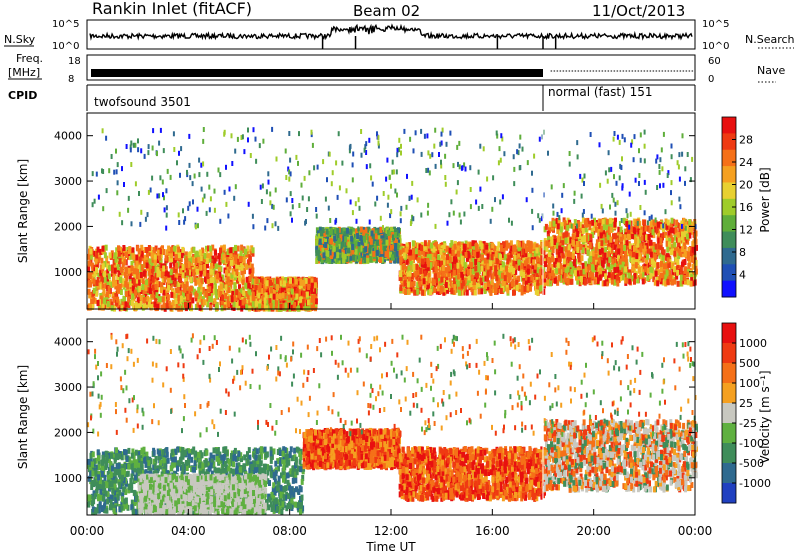  Describe the element at coordinates (600, 92) in the screenshot. I see `cpid-program-2: normal (fast) 151` at that location.